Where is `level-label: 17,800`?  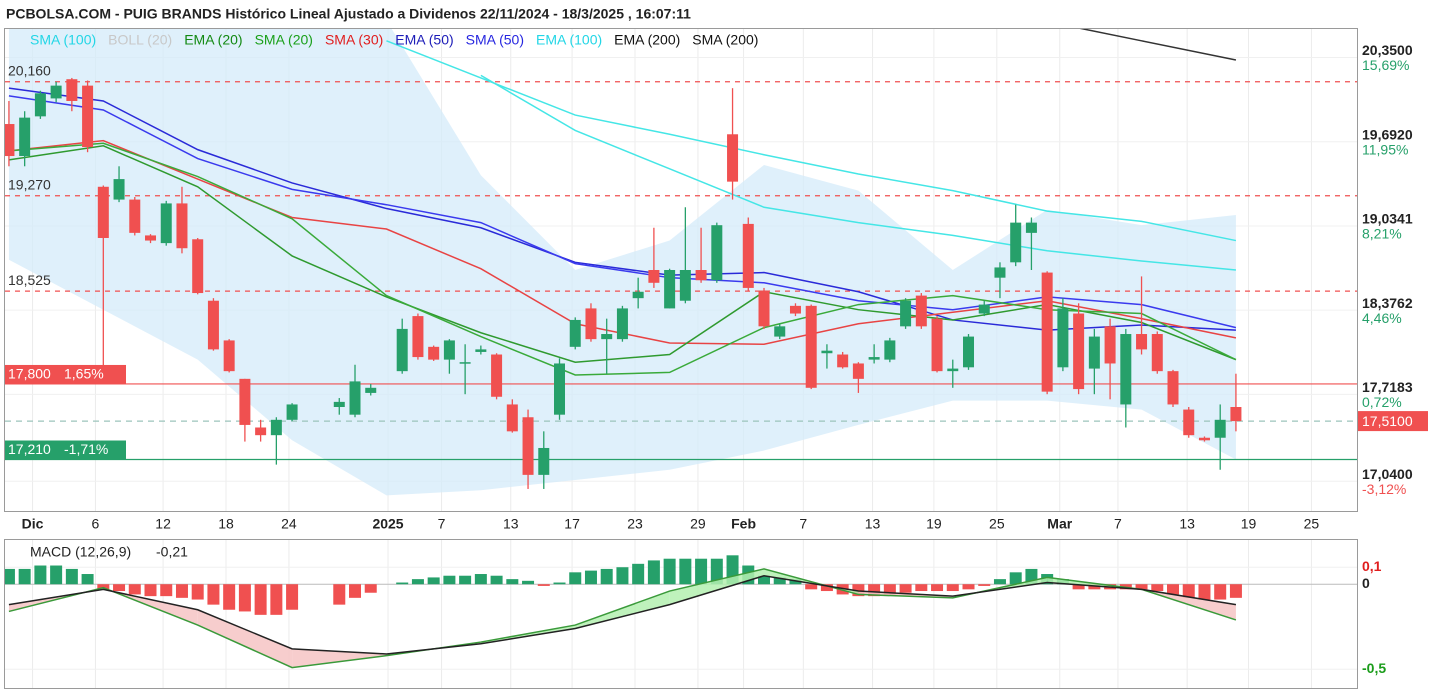 level-label: 17,800 is located at coordinates (29, 374).